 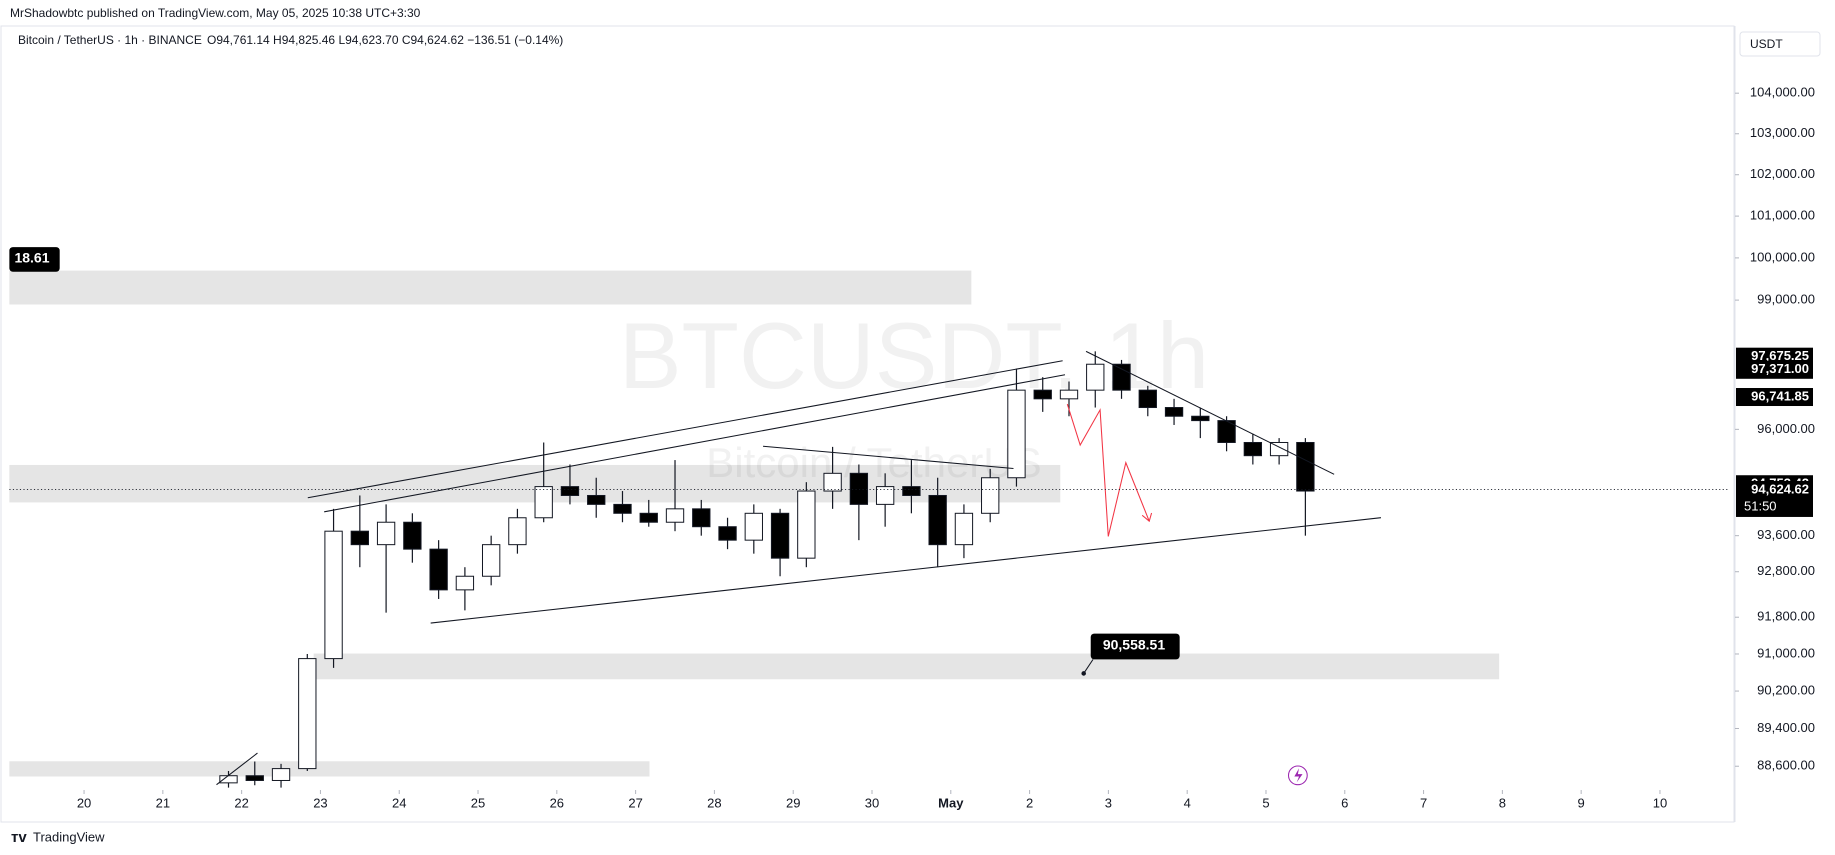 What do you see at coordinates (1780, 395) in the screenshot?
I see `price-label: 96,741.85` at bounding box center [1780, 395].